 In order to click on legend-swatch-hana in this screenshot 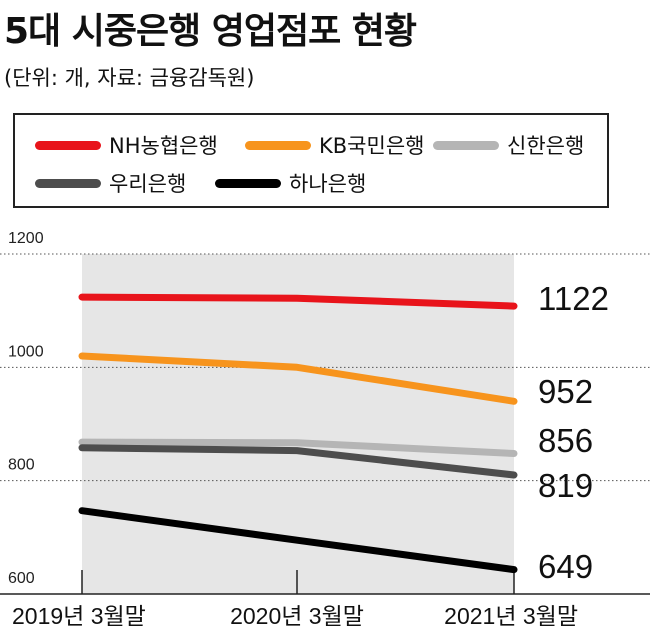, I will do `click(248, 183)`.